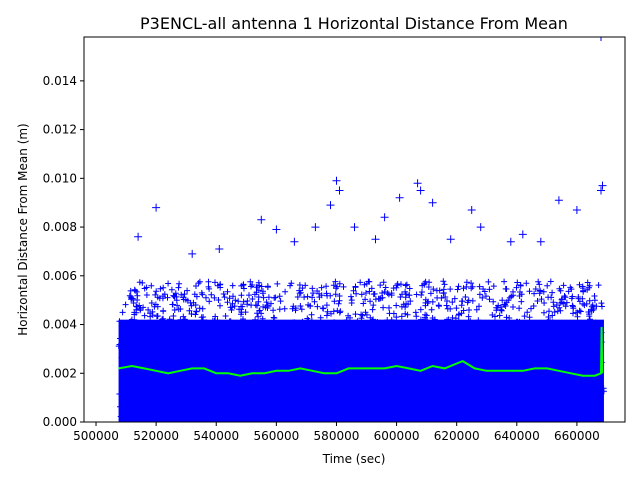 The width and height of the screenshot is (640, 480). Describe the element at coordinates (60, 276) in the screenshot. I see `y-tick-label: 0.006` at that location.